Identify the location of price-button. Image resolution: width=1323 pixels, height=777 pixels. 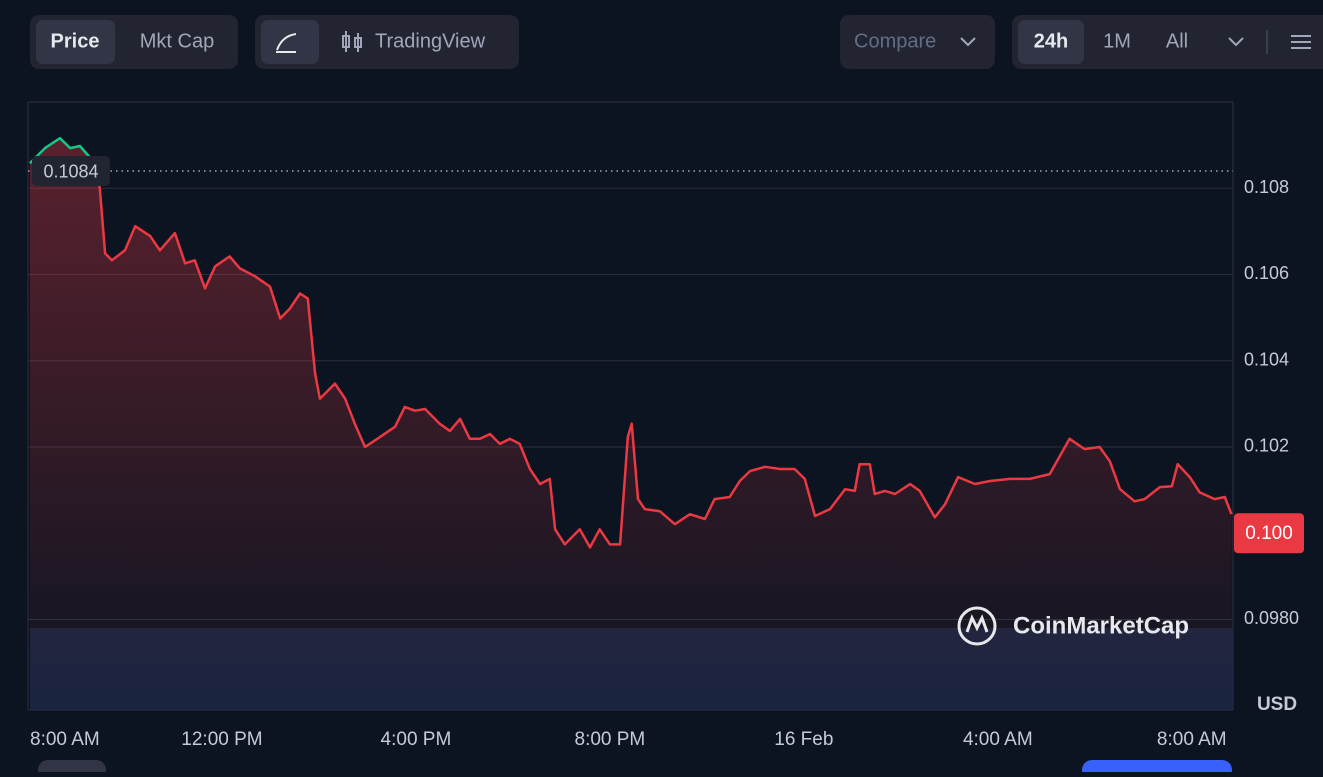
(75, 42).